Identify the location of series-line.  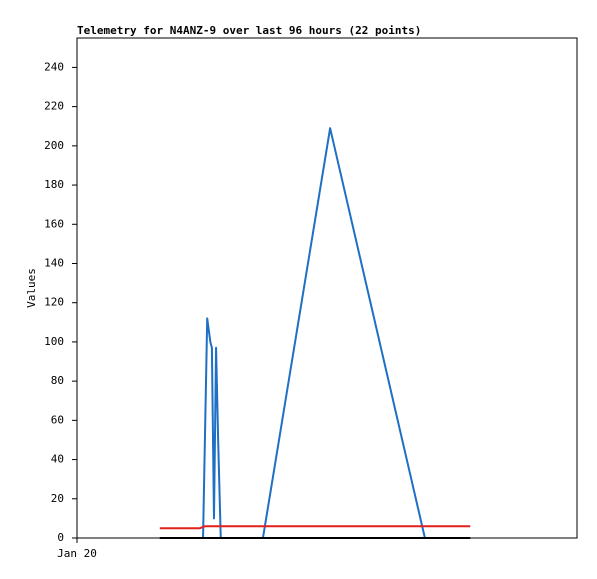
(315, 527).